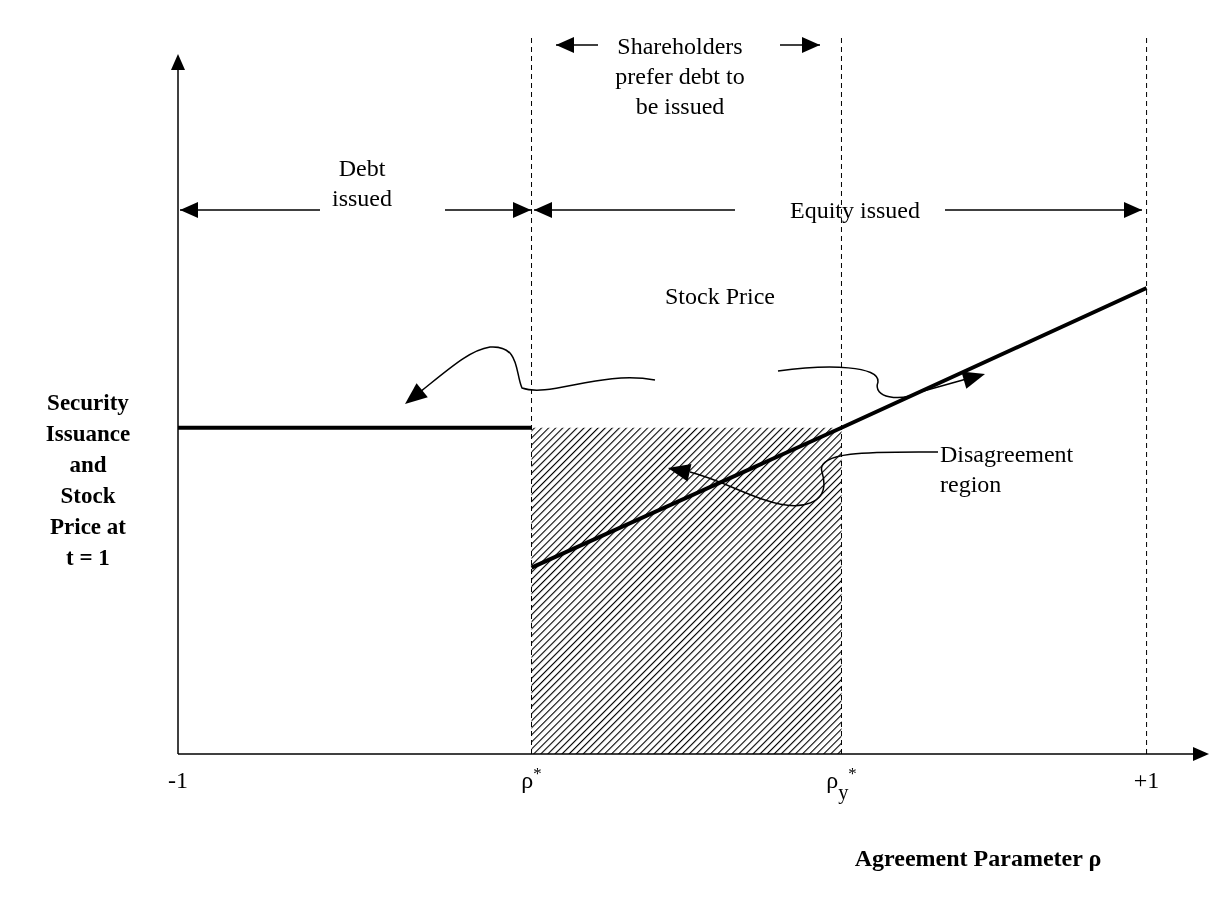 This screenshot has height=898, width=1209. What do you see at coordinates (720, 296) in the screenshot?
I see `annotation: Stock Price` at bounding box center [720, 296].